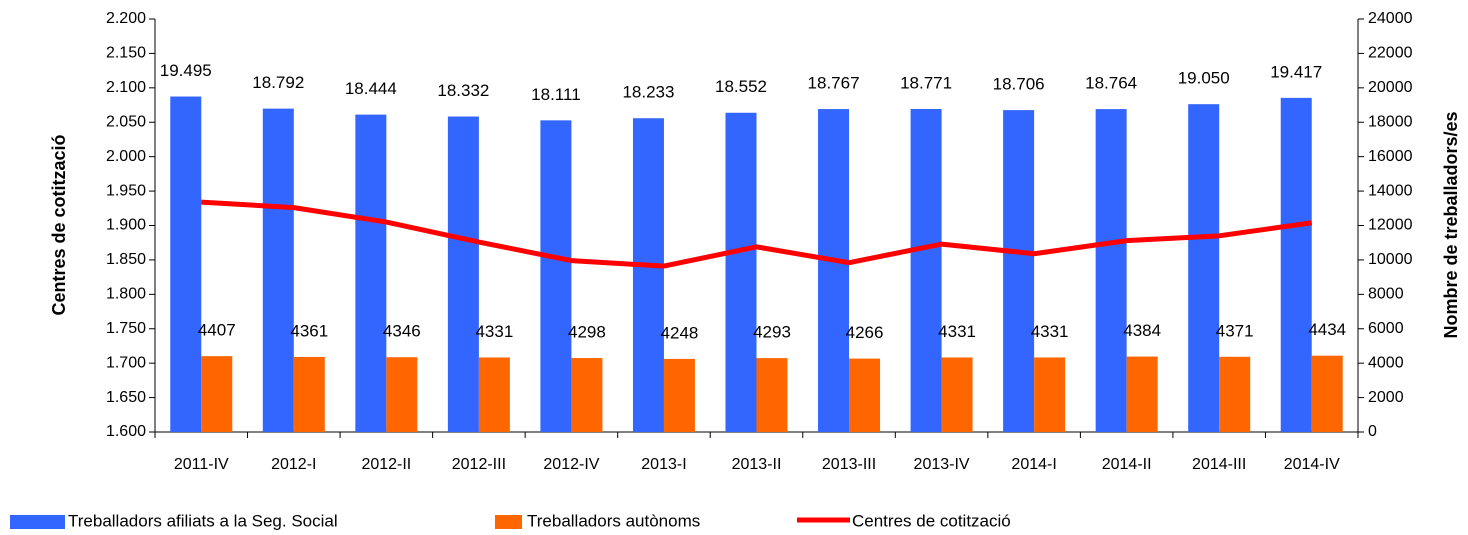 Image resolution: width=1468 pixels, height=535 pixels. What do you see at coordinates (1111, 83) in the screenshot?
I see `data-label: 18.764` at bounding box center [1111, 83].